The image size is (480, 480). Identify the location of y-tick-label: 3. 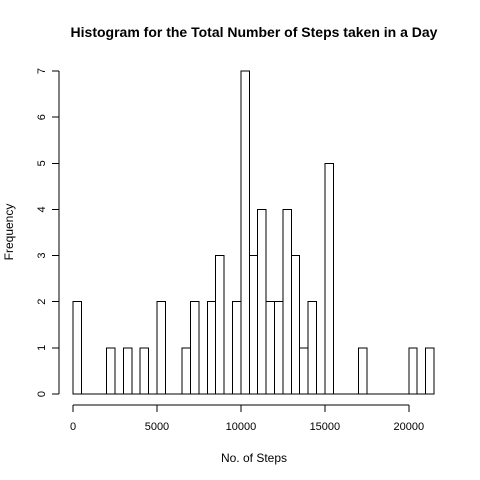
(42, 256).